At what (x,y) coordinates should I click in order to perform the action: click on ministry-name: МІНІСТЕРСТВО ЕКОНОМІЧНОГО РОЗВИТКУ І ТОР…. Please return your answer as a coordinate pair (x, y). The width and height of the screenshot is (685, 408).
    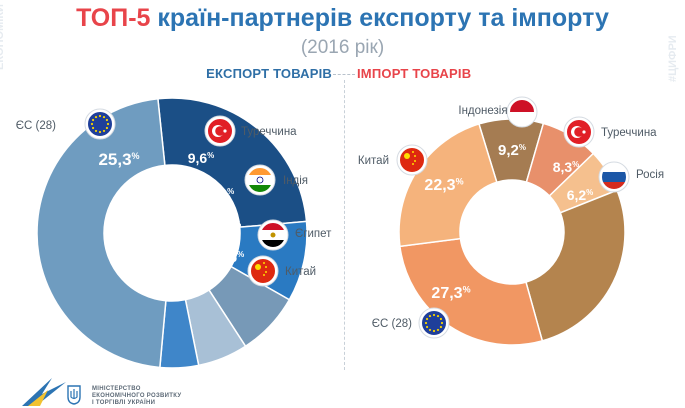
    Looking at the image, I should click on (136, 396).